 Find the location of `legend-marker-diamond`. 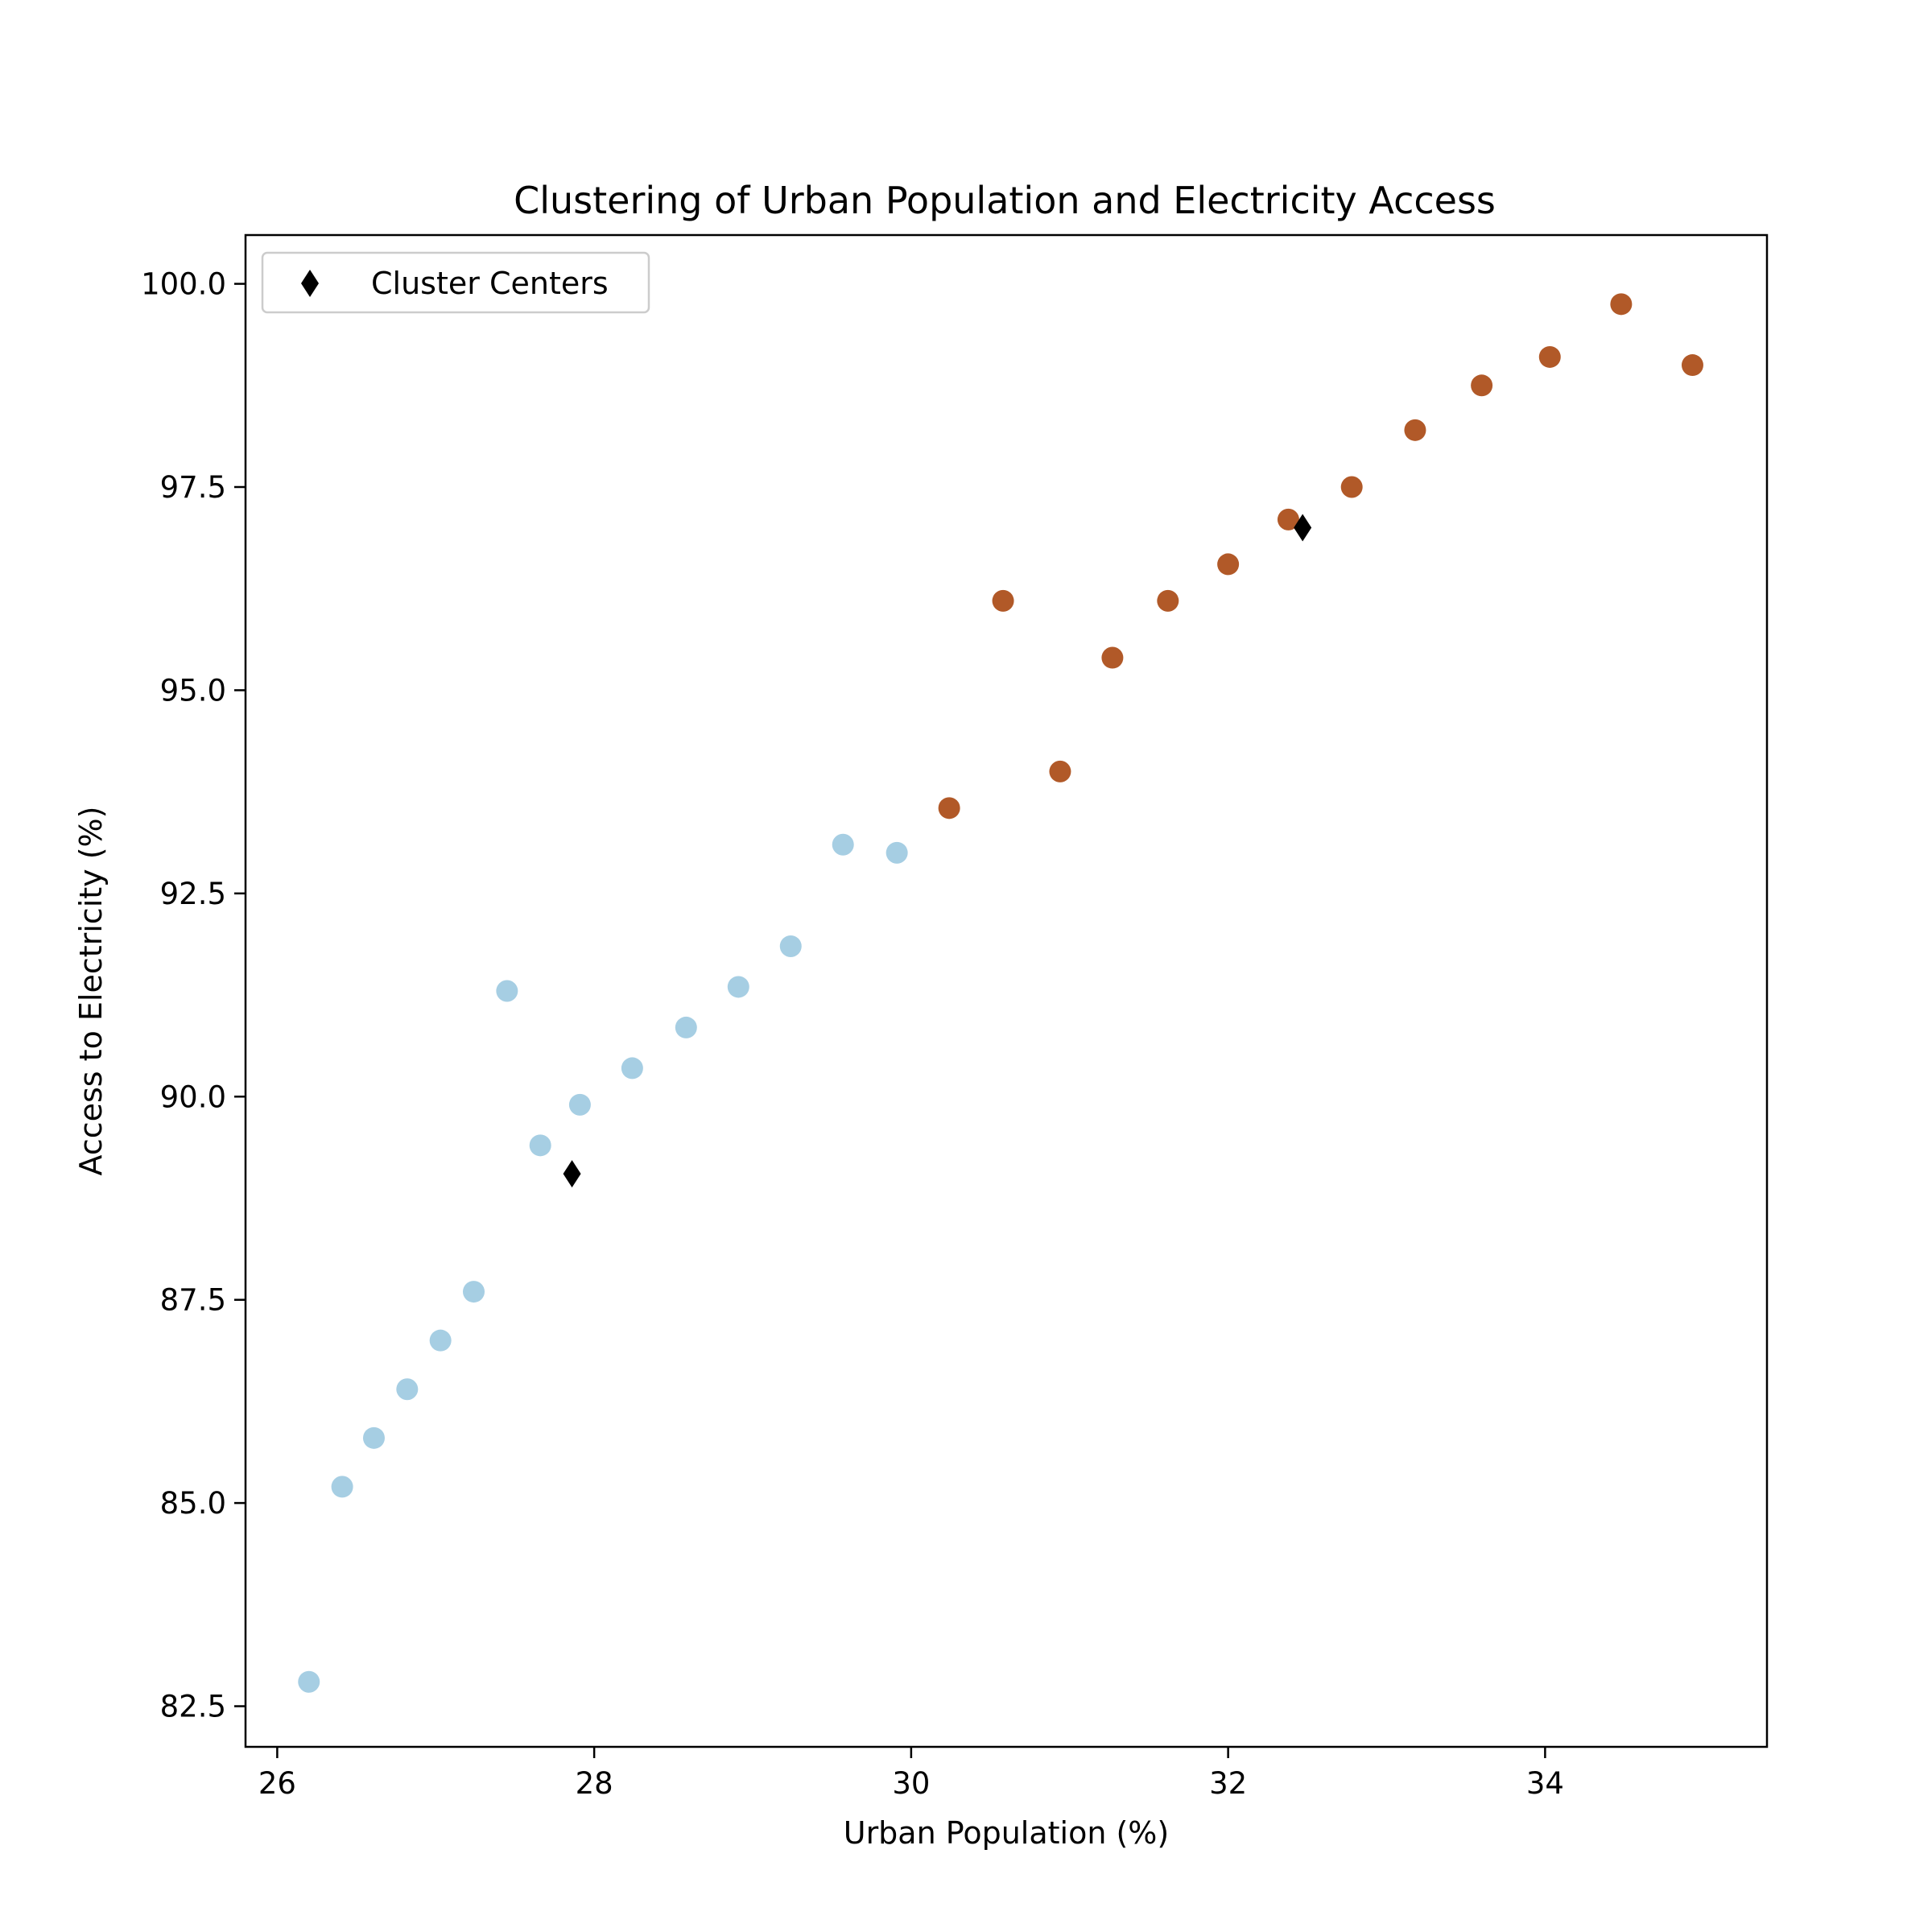

legend-marker-diamond is located at coordinates (310, 283).